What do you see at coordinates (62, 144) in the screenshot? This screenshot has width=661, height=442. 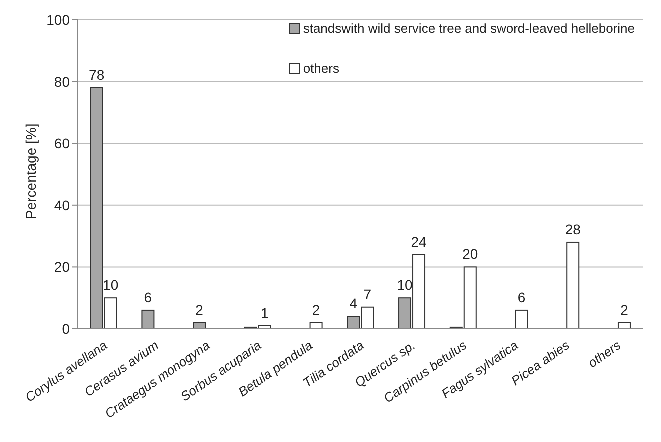 I see `y-tick-label: 60` at bounding box center [62, 144].